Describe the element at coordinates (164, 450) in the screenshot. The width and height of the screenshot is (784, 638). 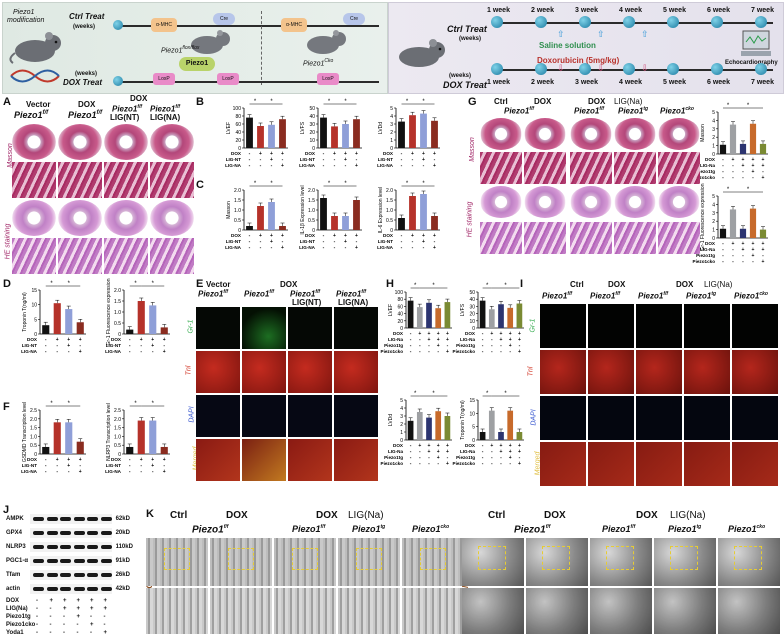
I see `f-bar` at that location.